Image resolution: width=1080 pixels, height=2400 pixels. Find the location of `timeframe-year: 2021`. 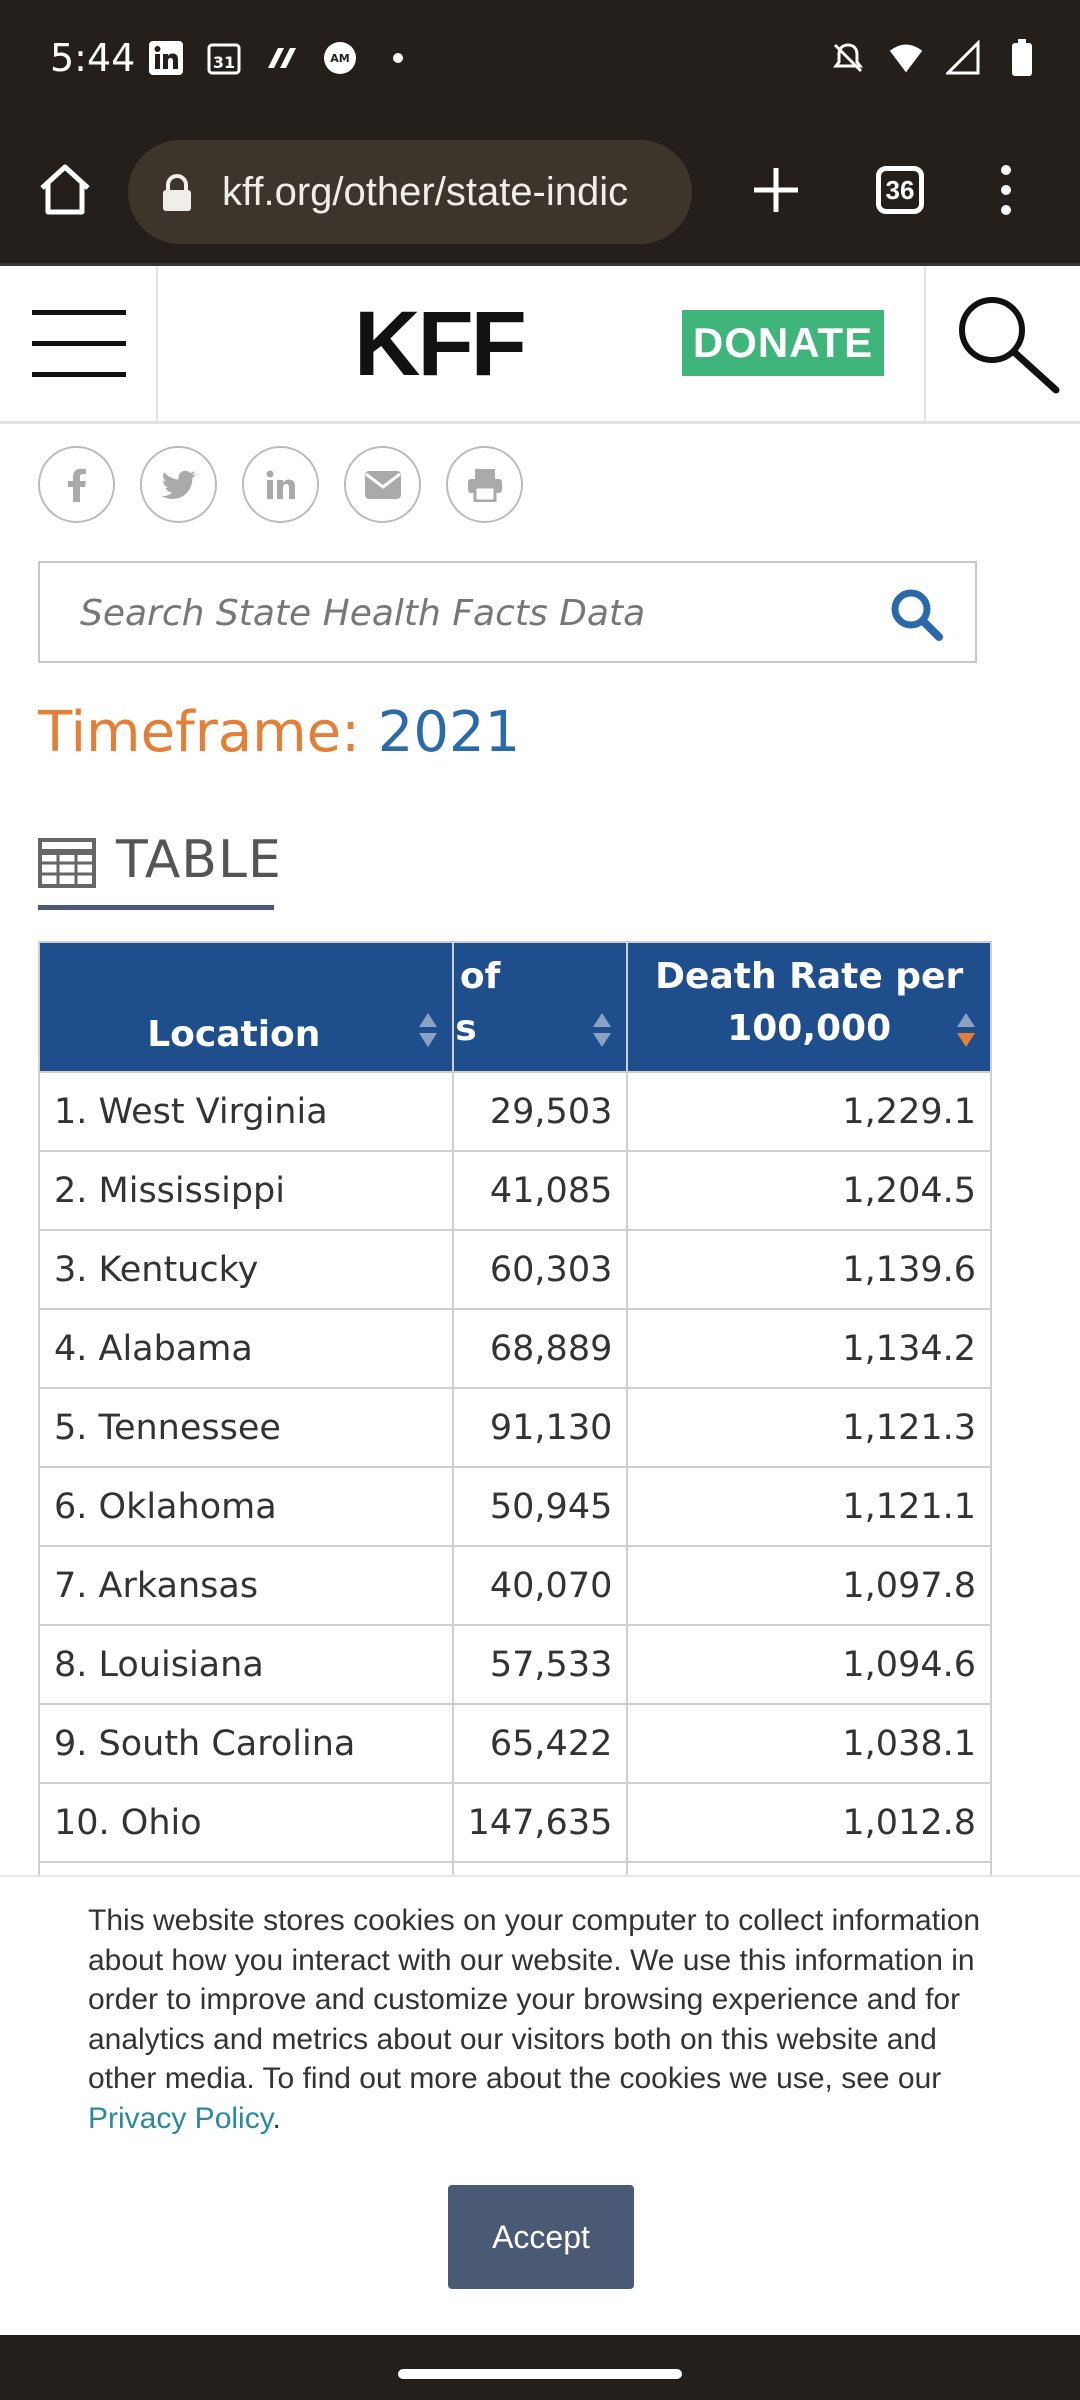

timeframe-year: 2021 is located at coordinates (449, 732).